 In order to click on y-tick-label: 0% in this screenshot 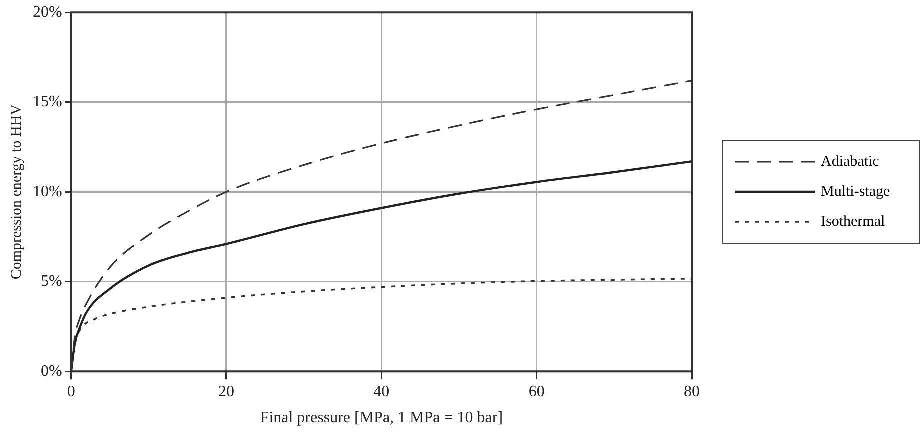, I will do `click(51, 371)`.